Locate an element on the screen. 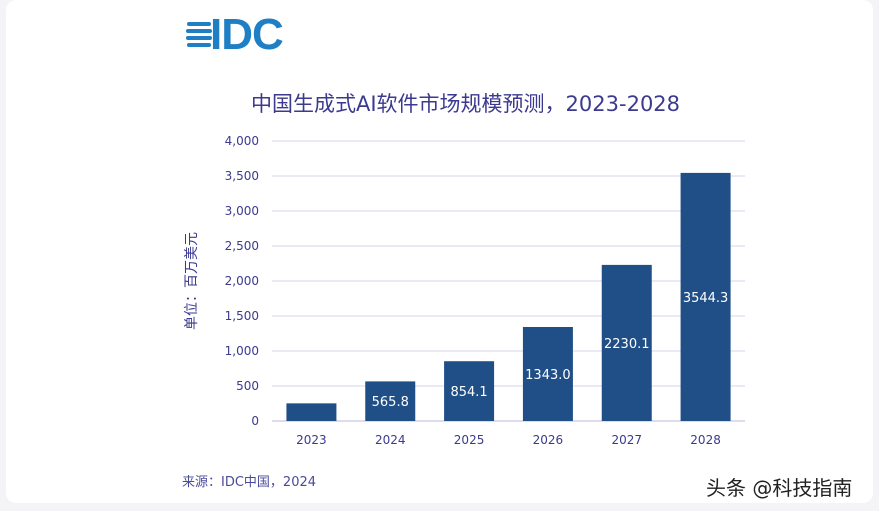  y-tick-label: 500 is located at coordinates (247, 386).